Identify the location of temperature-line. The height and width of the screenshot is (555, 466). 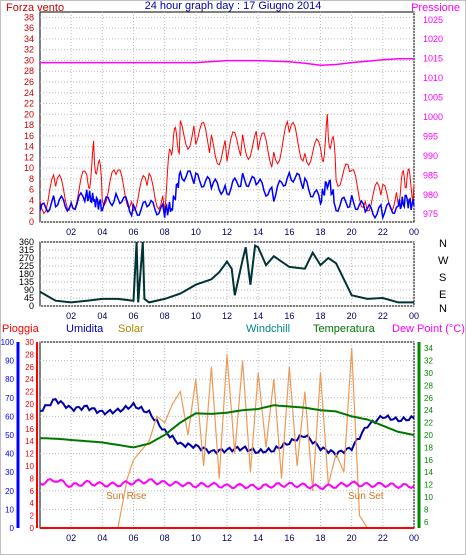
(227, 426).